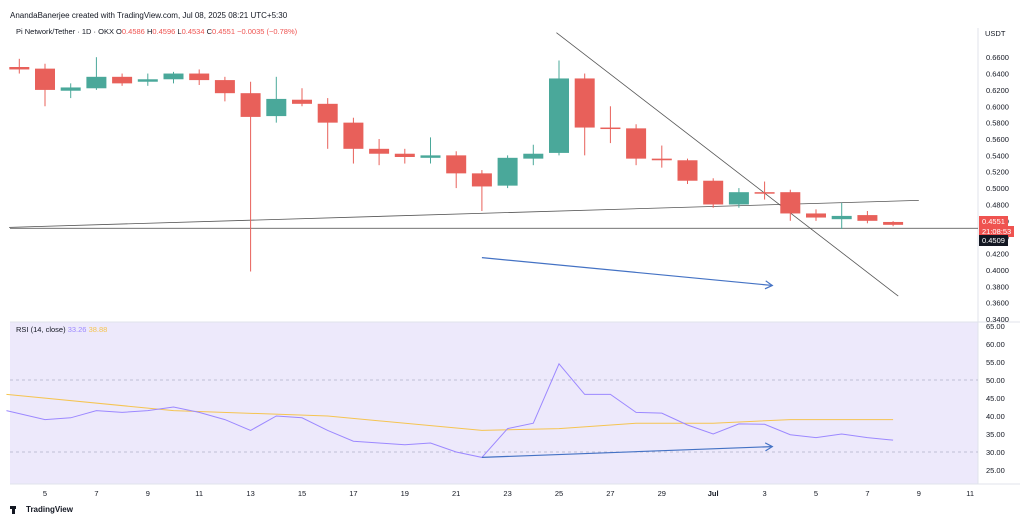  What do you see at coordinates (997, 106) in the screenshot?
I see `price-tick-label: 0.6000` at bounding box center [997, 106].